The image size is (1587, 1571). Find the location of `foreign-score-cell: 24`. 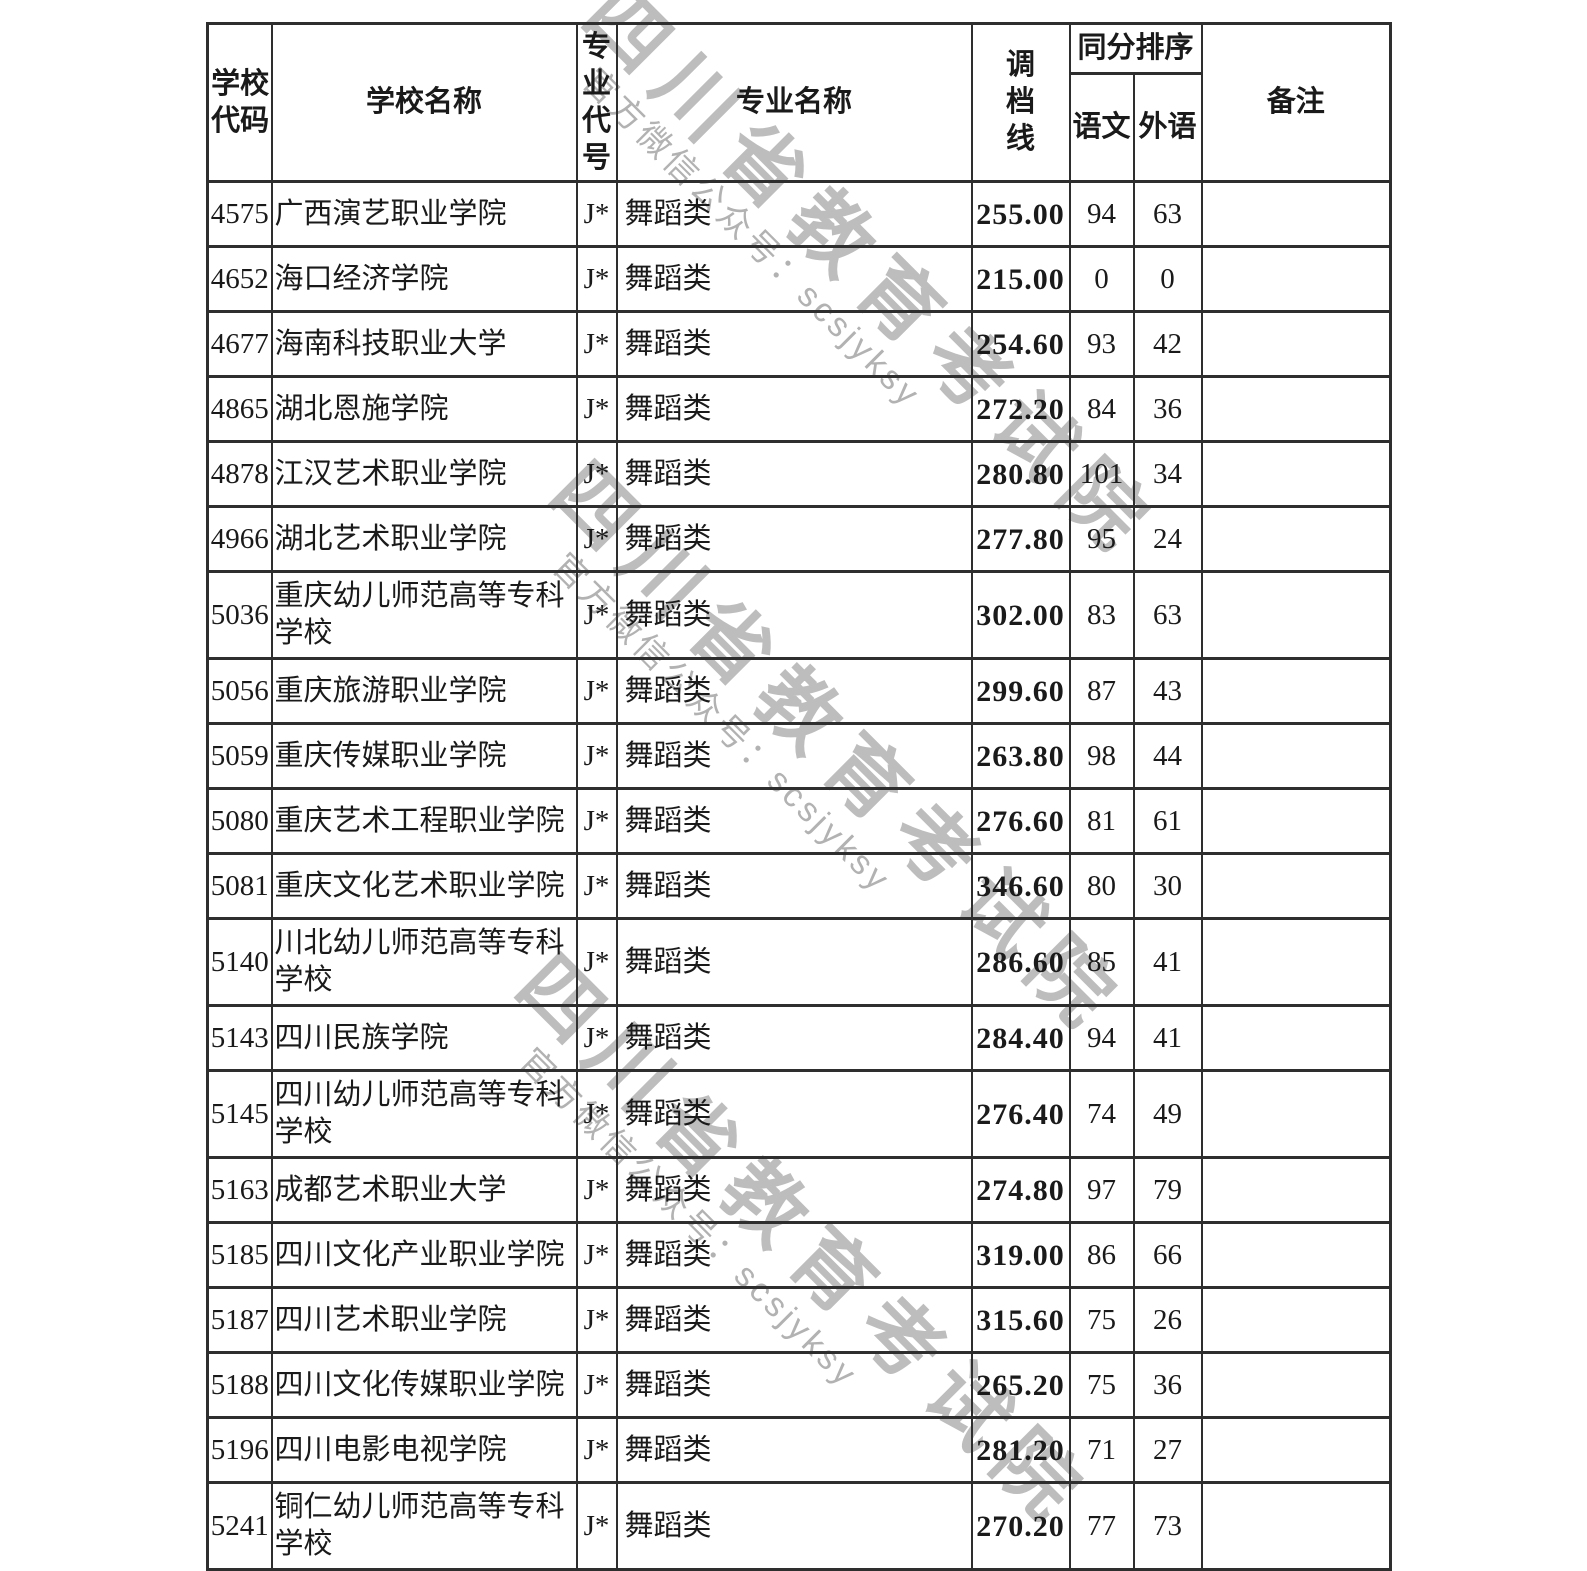

foreign-score-cell: 24 is located at coordinates (1167, 539).